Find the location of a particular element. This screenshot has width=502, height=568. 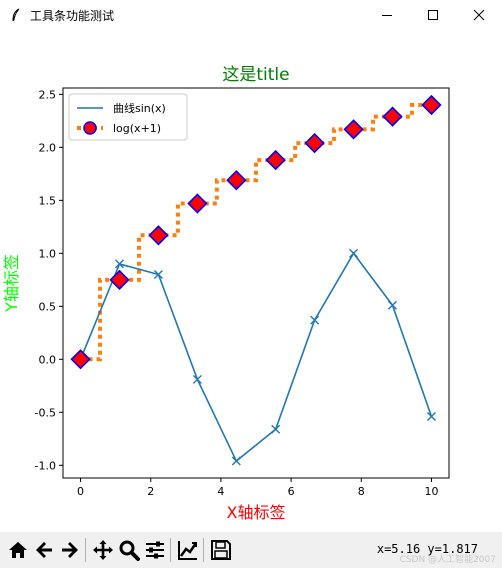

configure-subplots-button is located at coordinates (155, 550).